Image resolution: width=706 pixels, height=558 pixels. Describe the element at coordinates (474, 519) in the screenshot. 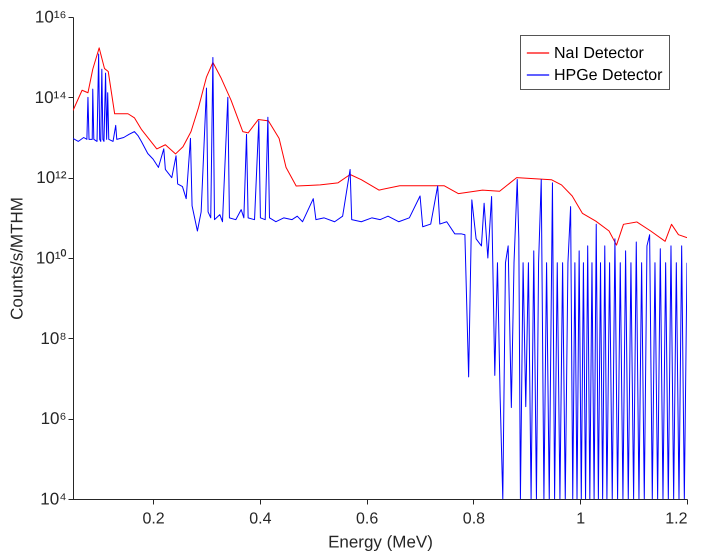

I see `x-tick-label: 0.8` at that location.